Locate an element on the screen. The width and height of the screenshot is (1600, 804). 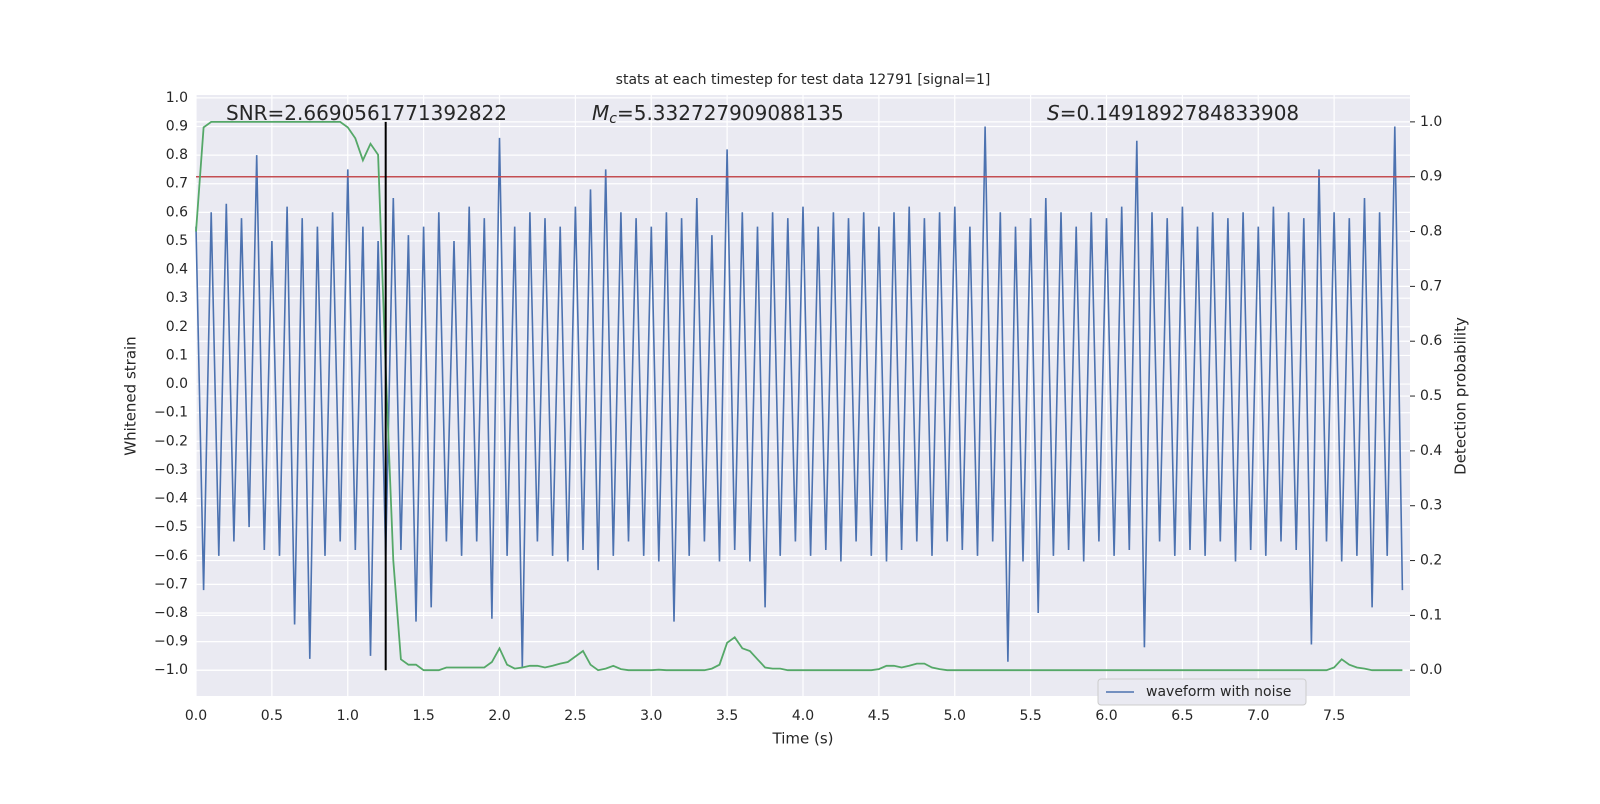
y-tick-label: −0.6 is located at coordinates (171, 556).